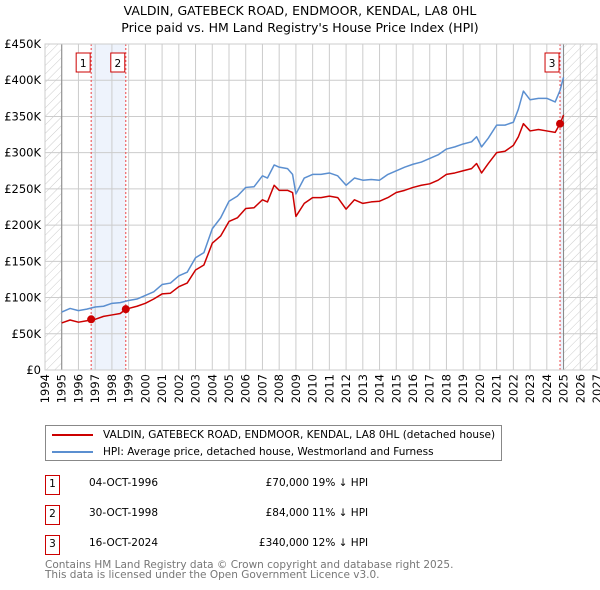  Describe the element at coordinates (229, 388) in the screenshot. I see `x-tick-label: 2005` at that location.